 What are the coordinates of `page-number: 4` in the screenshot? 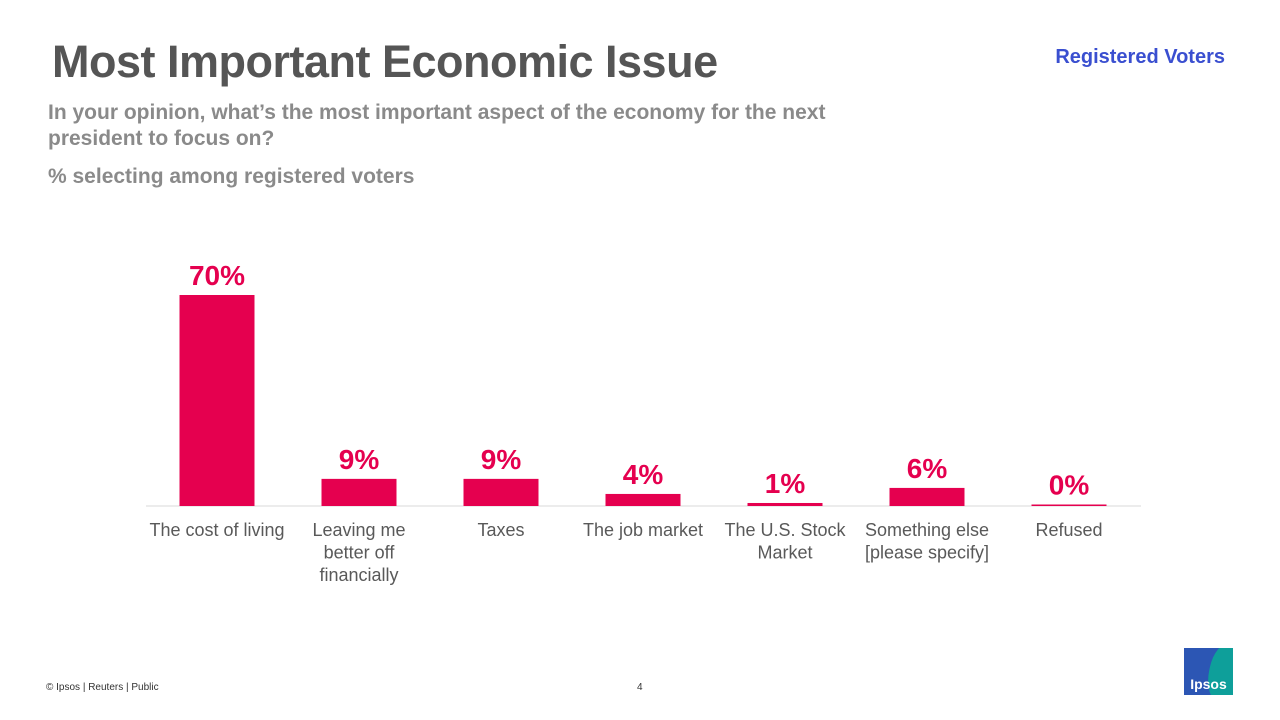 It's located at (640, 687).